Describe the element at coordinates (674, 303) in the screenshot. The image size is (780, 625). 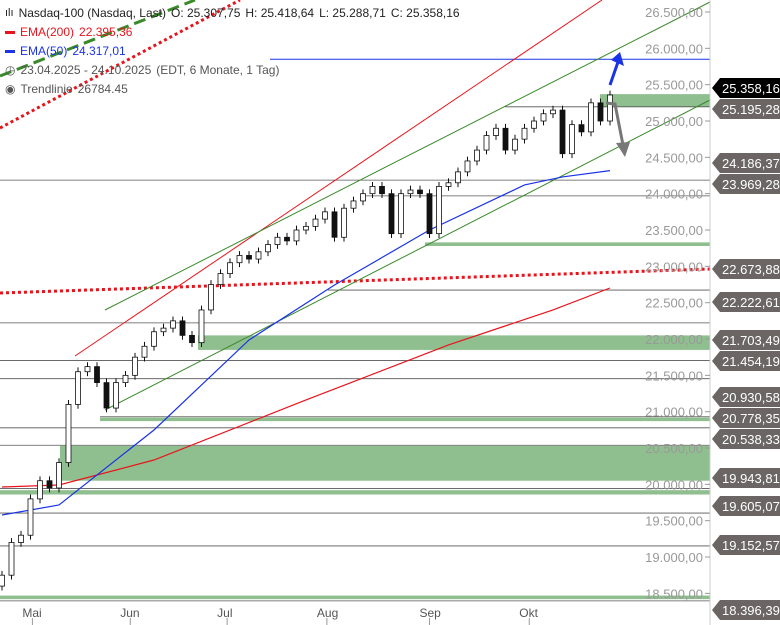
I see `y-tick-label: 22.500,00` at that location.